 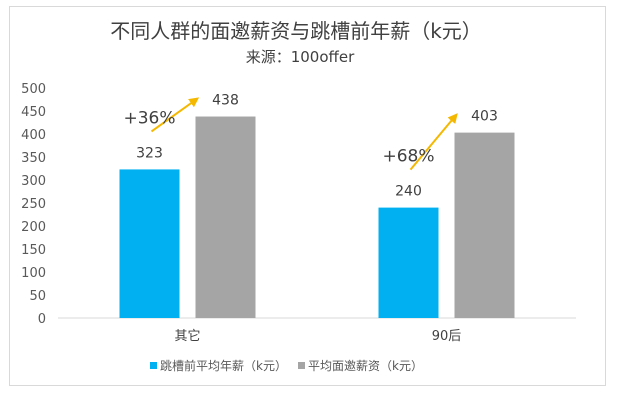 What do you see at coordinates (223, 365) in the screenshot?
I see `legend-label: 跳槽前平均年薪（k元）` at bounding box center [223, 365].